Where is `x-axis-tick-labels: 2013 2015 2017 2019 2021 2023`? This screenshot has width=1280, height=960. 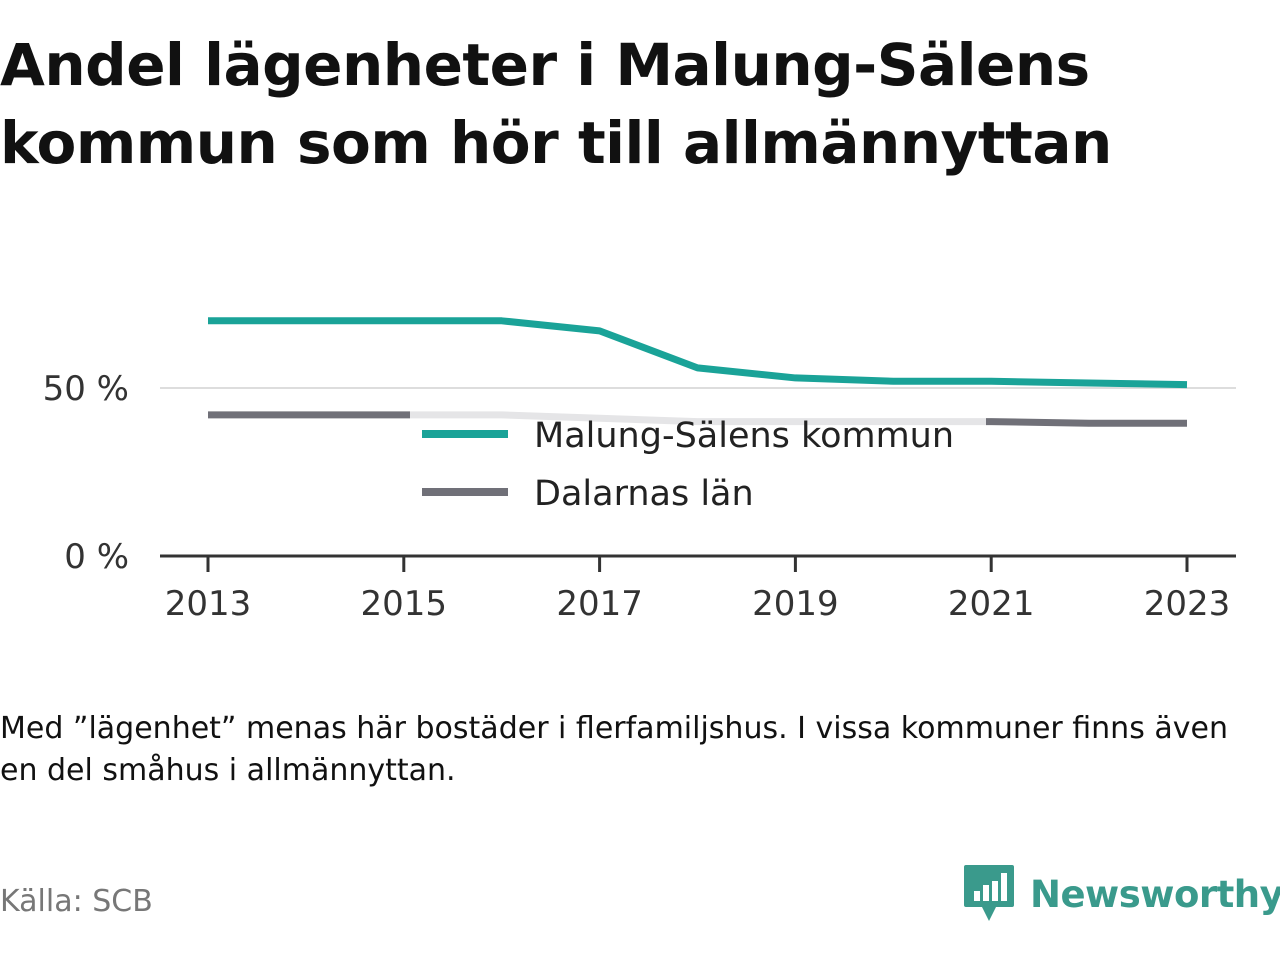 x-axis-tick-labels: 2013 2015 2017 2019 2021 2023 is located at coordinates (698, 604).